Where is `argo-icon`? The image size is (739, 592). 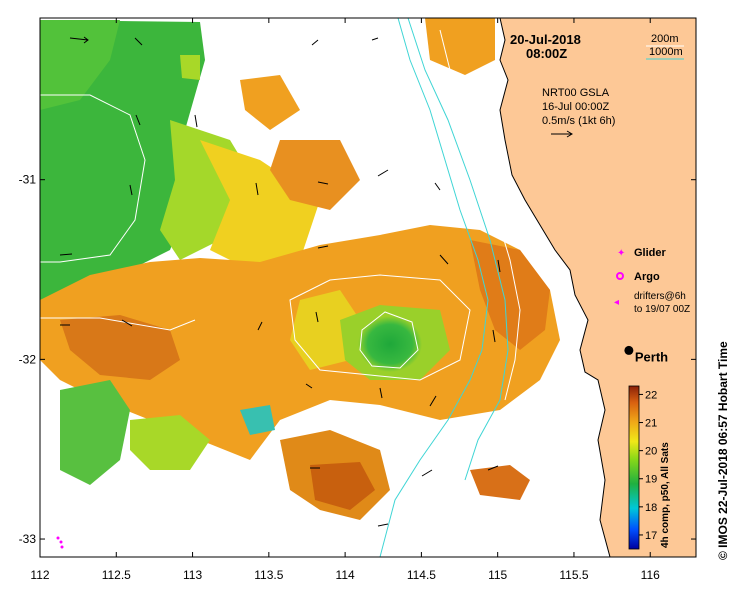
argo-icon is located at coordinates (620, 276).